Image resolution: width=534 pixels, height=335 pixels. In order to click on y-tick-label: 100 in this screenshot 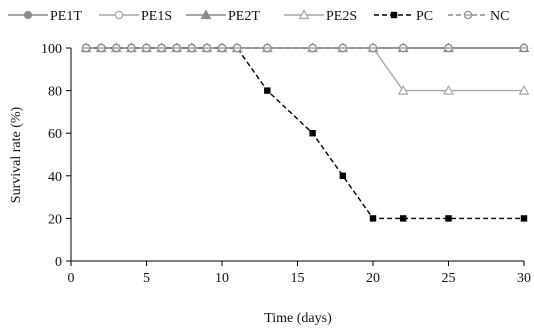, I will do `click(51, 49)`.